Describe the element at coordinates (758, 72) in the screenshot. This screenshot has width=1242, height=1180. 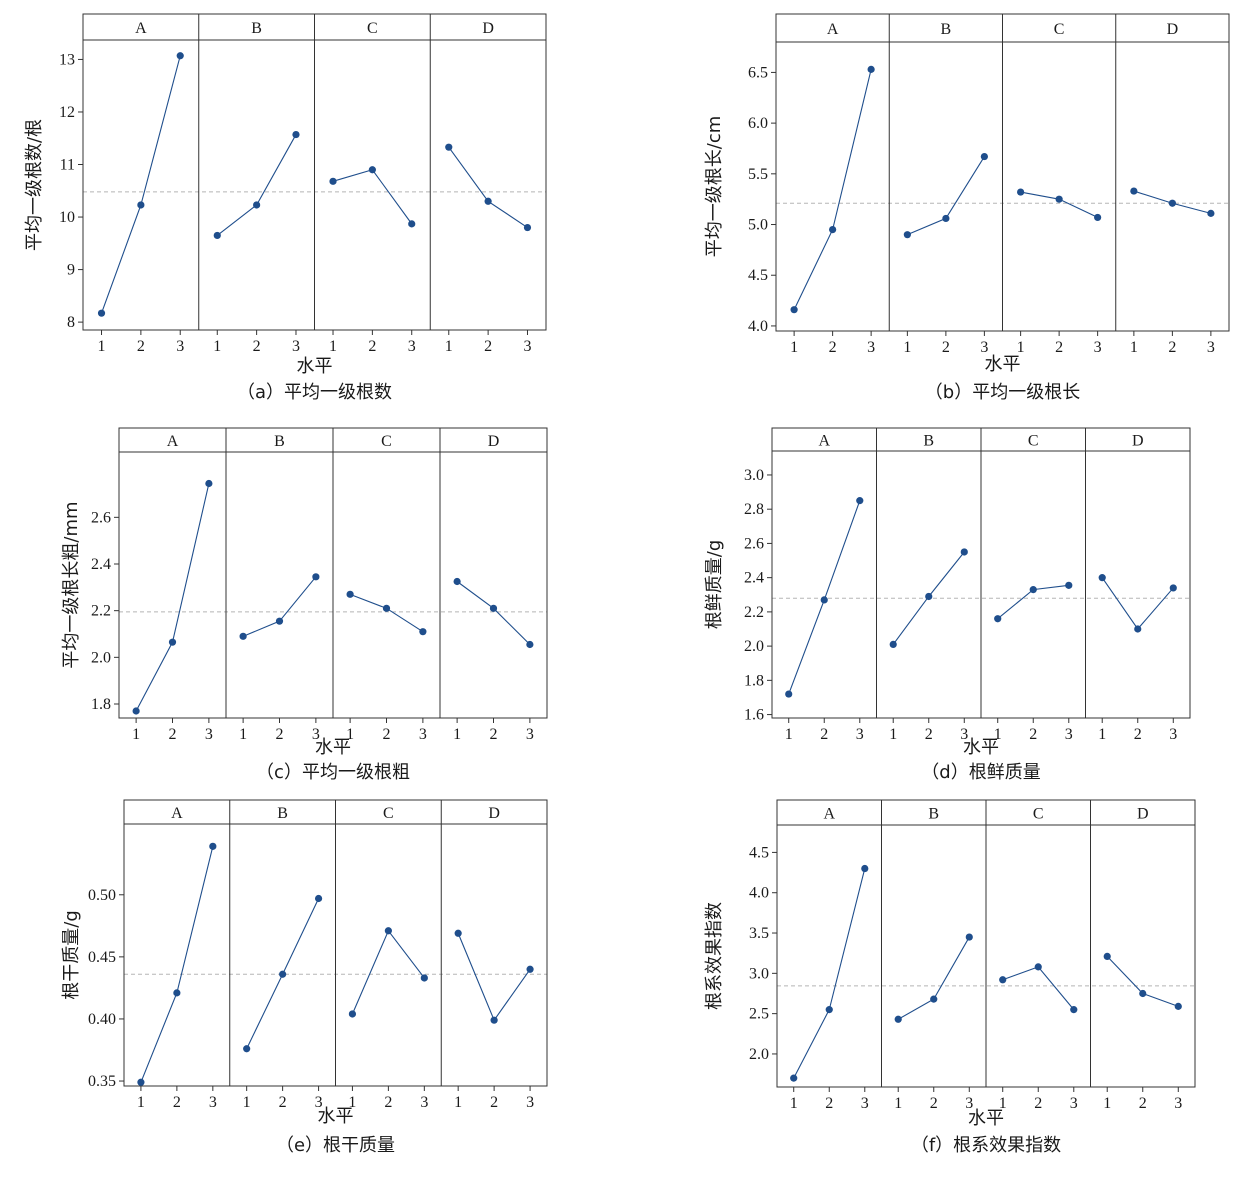
I see `y-tick-label: 6.5` at that location.